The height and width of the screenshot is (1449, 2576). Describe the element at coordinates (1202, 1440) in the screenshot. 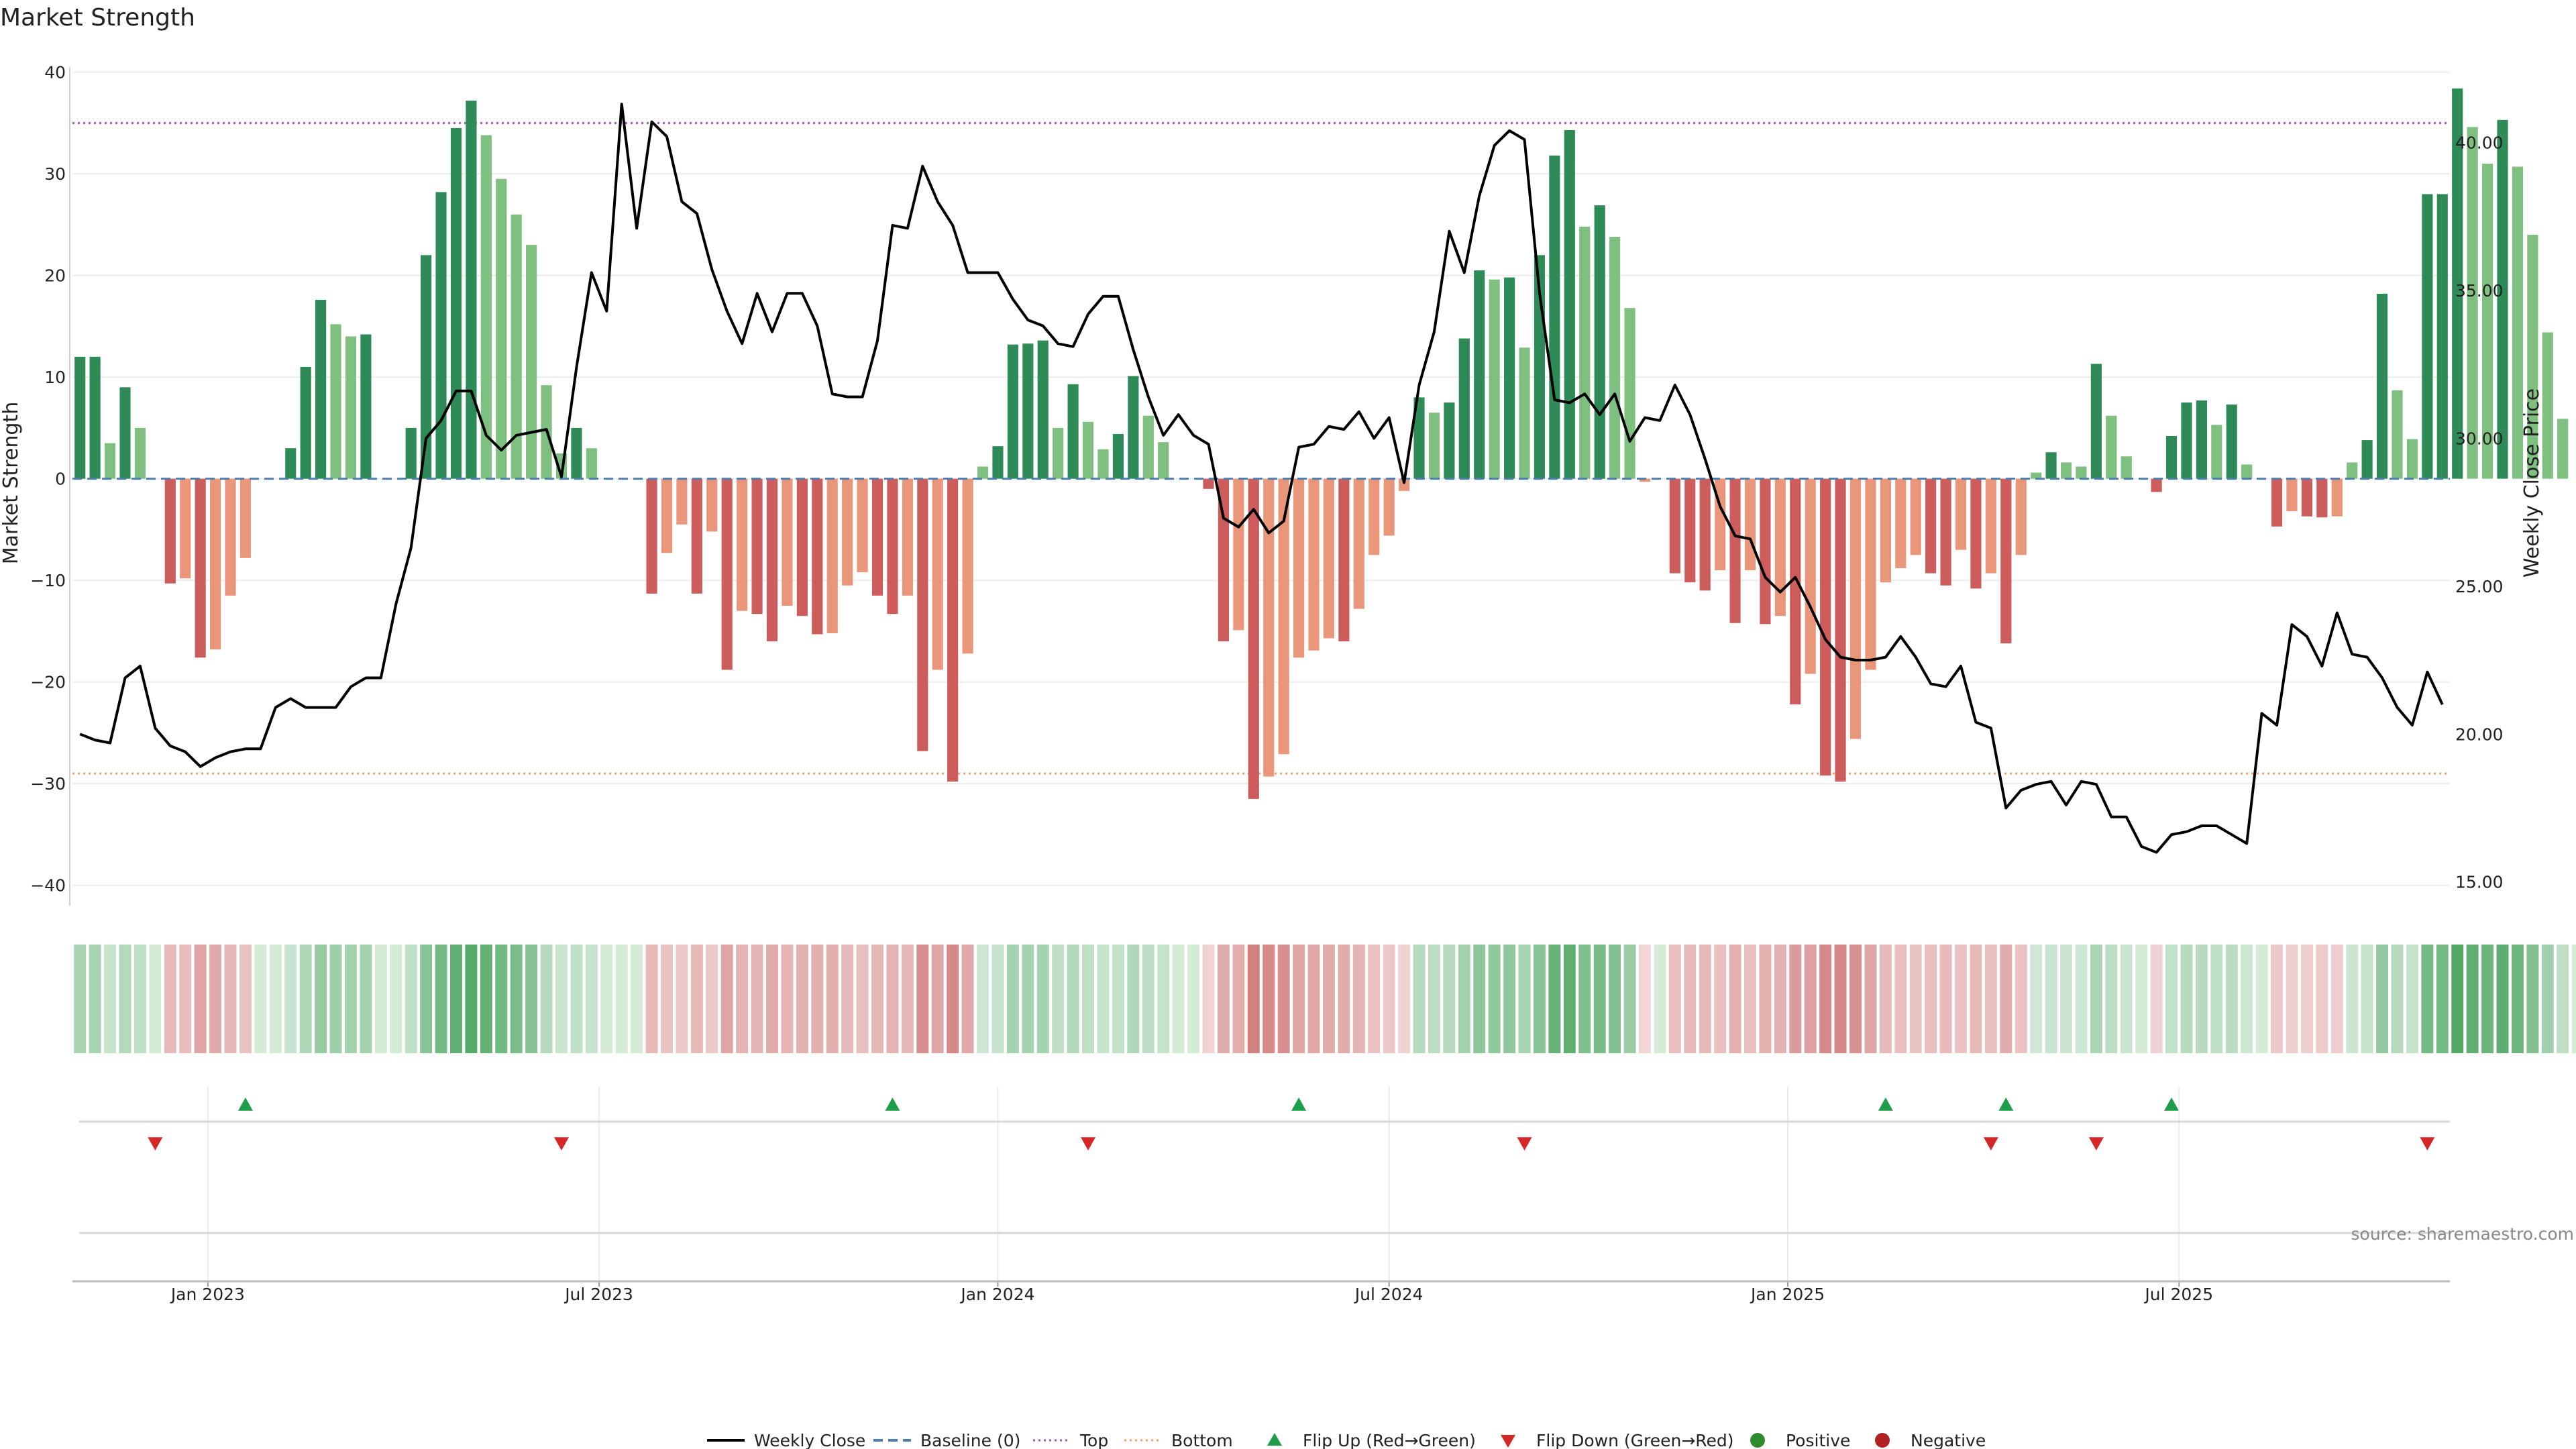

I see `legend-label: Bottom` at that location.